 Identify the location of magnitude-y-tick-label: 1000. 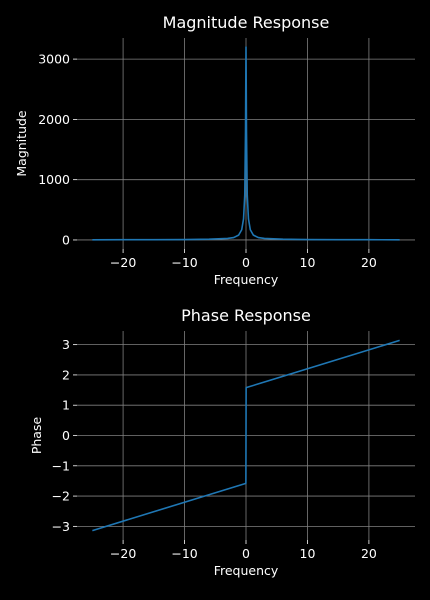
(54, 179).